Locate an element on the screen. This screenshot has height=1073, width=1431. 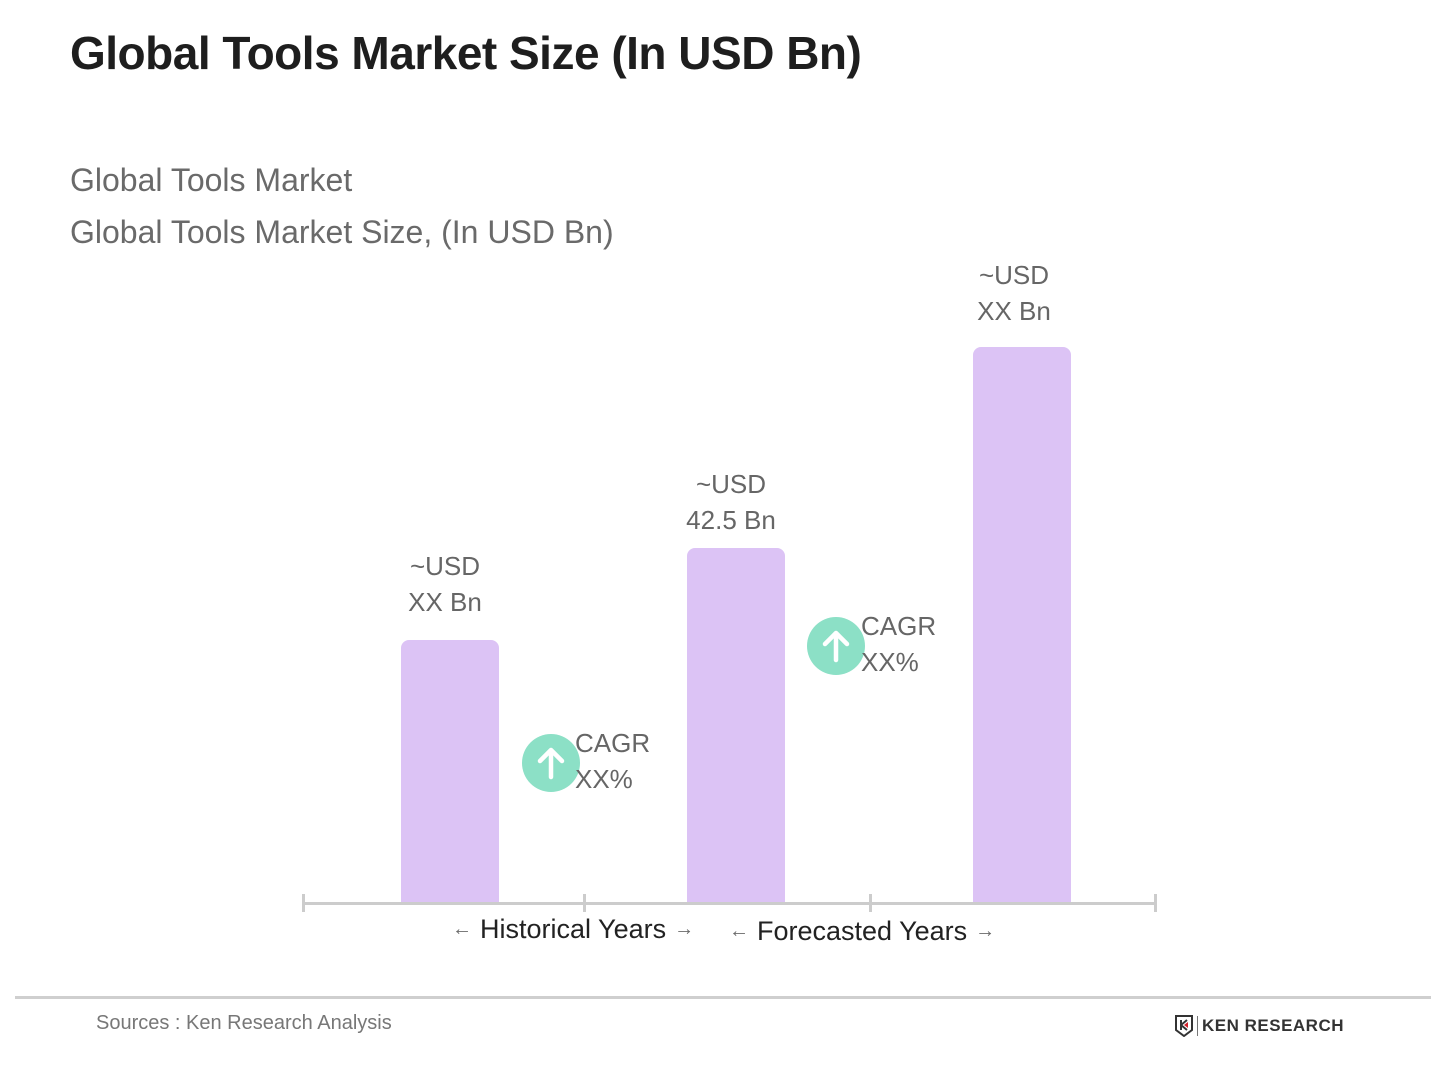
period-forecast-label: Forecasted Years is located at coordinates (862, 931).